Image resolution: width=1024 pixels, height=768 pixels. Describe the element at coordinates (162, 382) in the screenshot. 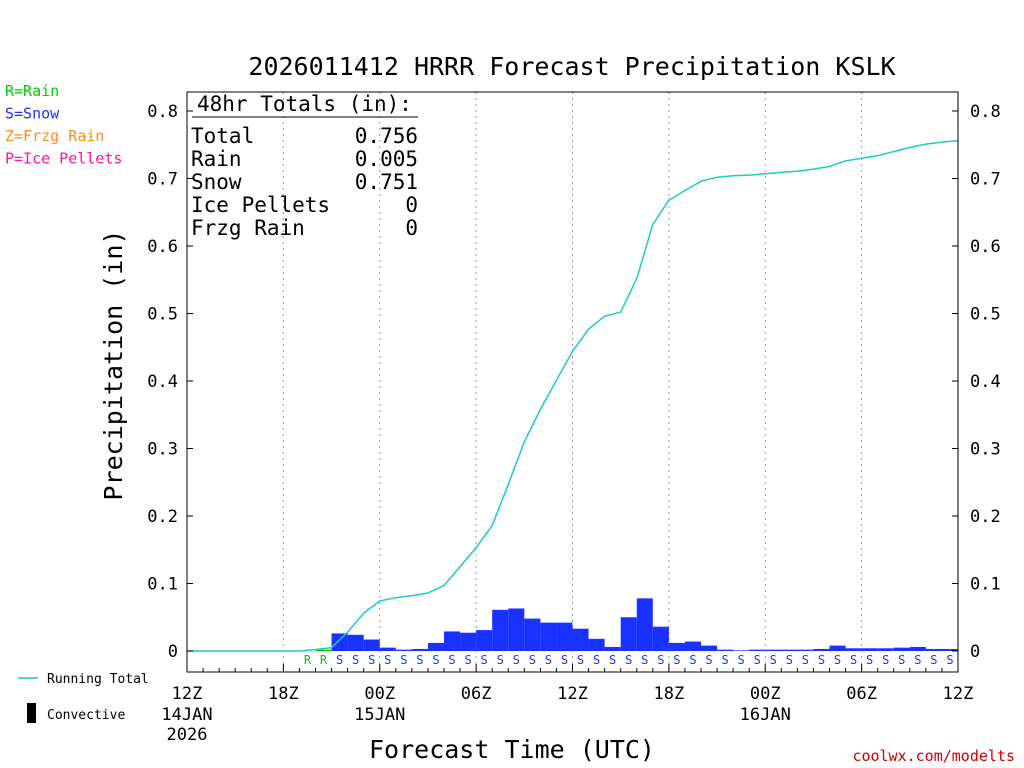

I see `y-tick-label: 0.4` at that location.